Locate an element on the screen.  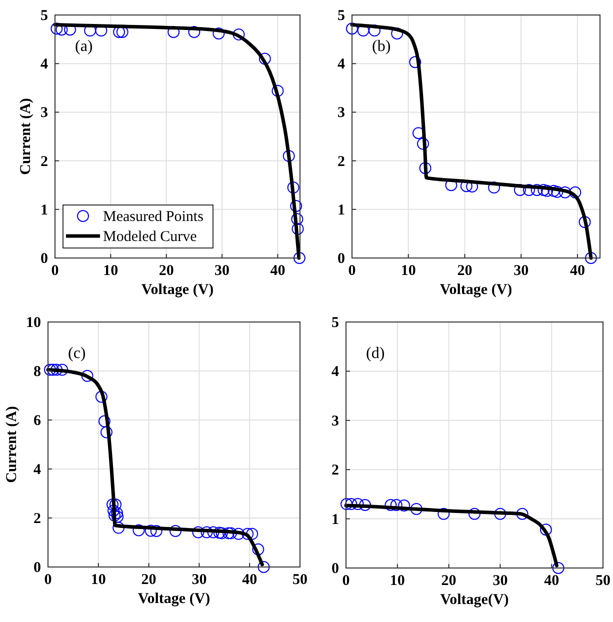
annotation: (b) is located at coordinates (381, 46).